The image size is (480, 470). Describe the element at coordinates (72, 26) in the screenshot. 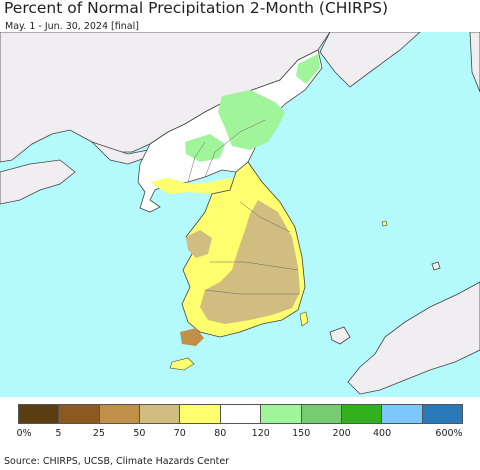

I see `map-subtitle: May. 1 - Jun. 30, 2024 [final]` at that location.